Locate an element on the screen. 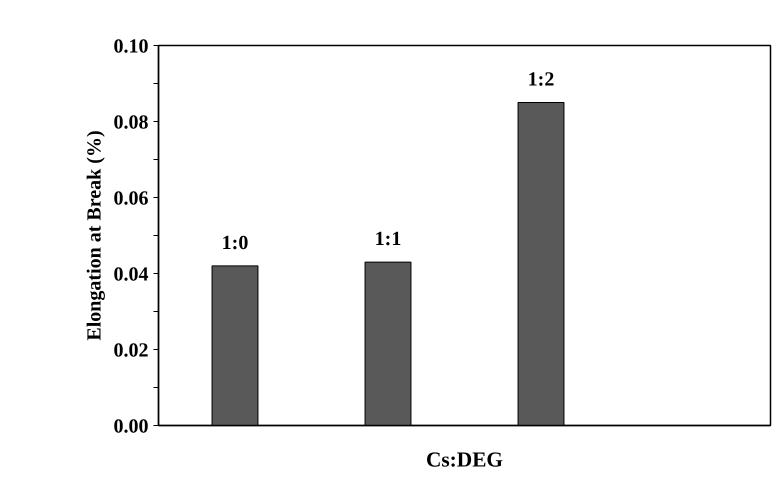 The image size is (784, 495). y-tick-label: 0.10 is located at coordinates (131, 47).